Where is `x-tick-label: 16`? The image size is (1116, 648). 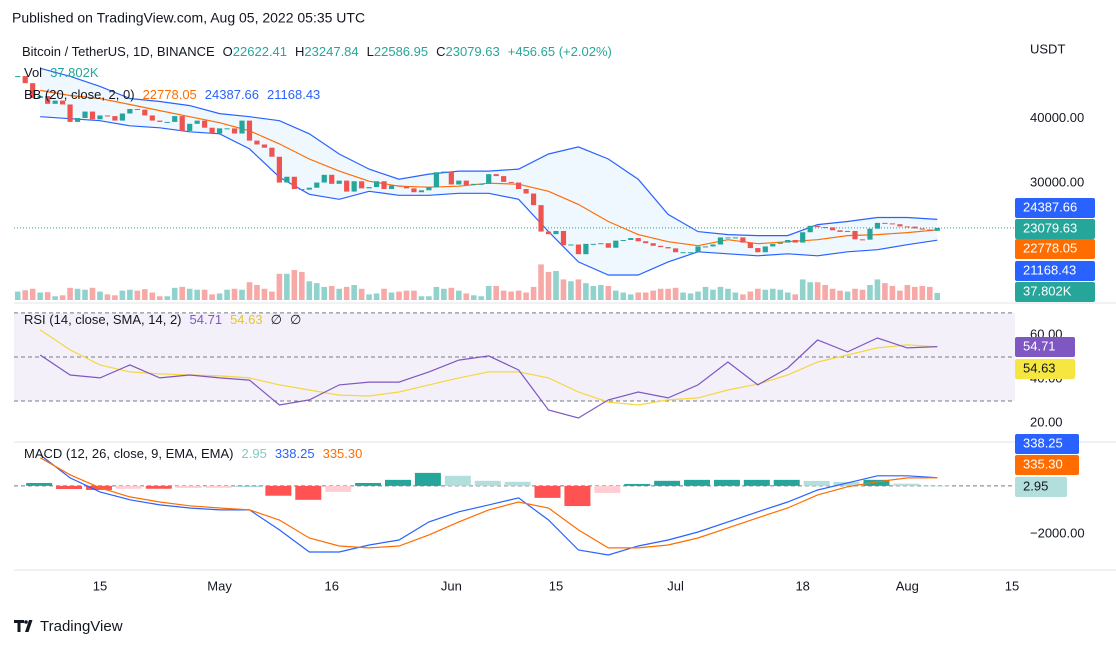 x-tick-label: 16 is located at coordinates (331, 585).